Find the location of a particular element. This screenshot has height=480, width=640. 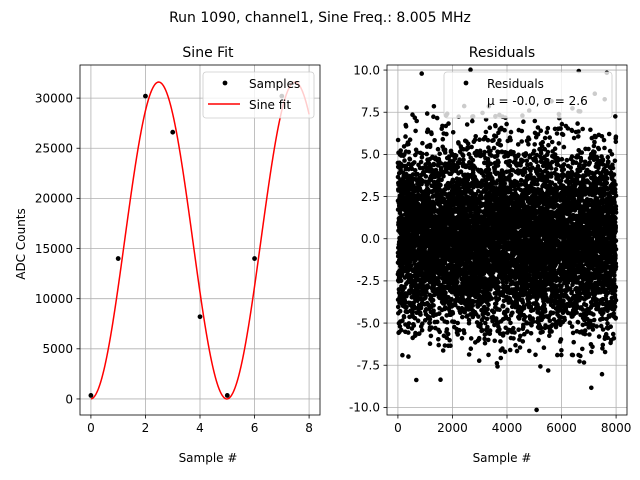

sine-fit-ylabel: ADC Counts is located at coordinates (21, 244).